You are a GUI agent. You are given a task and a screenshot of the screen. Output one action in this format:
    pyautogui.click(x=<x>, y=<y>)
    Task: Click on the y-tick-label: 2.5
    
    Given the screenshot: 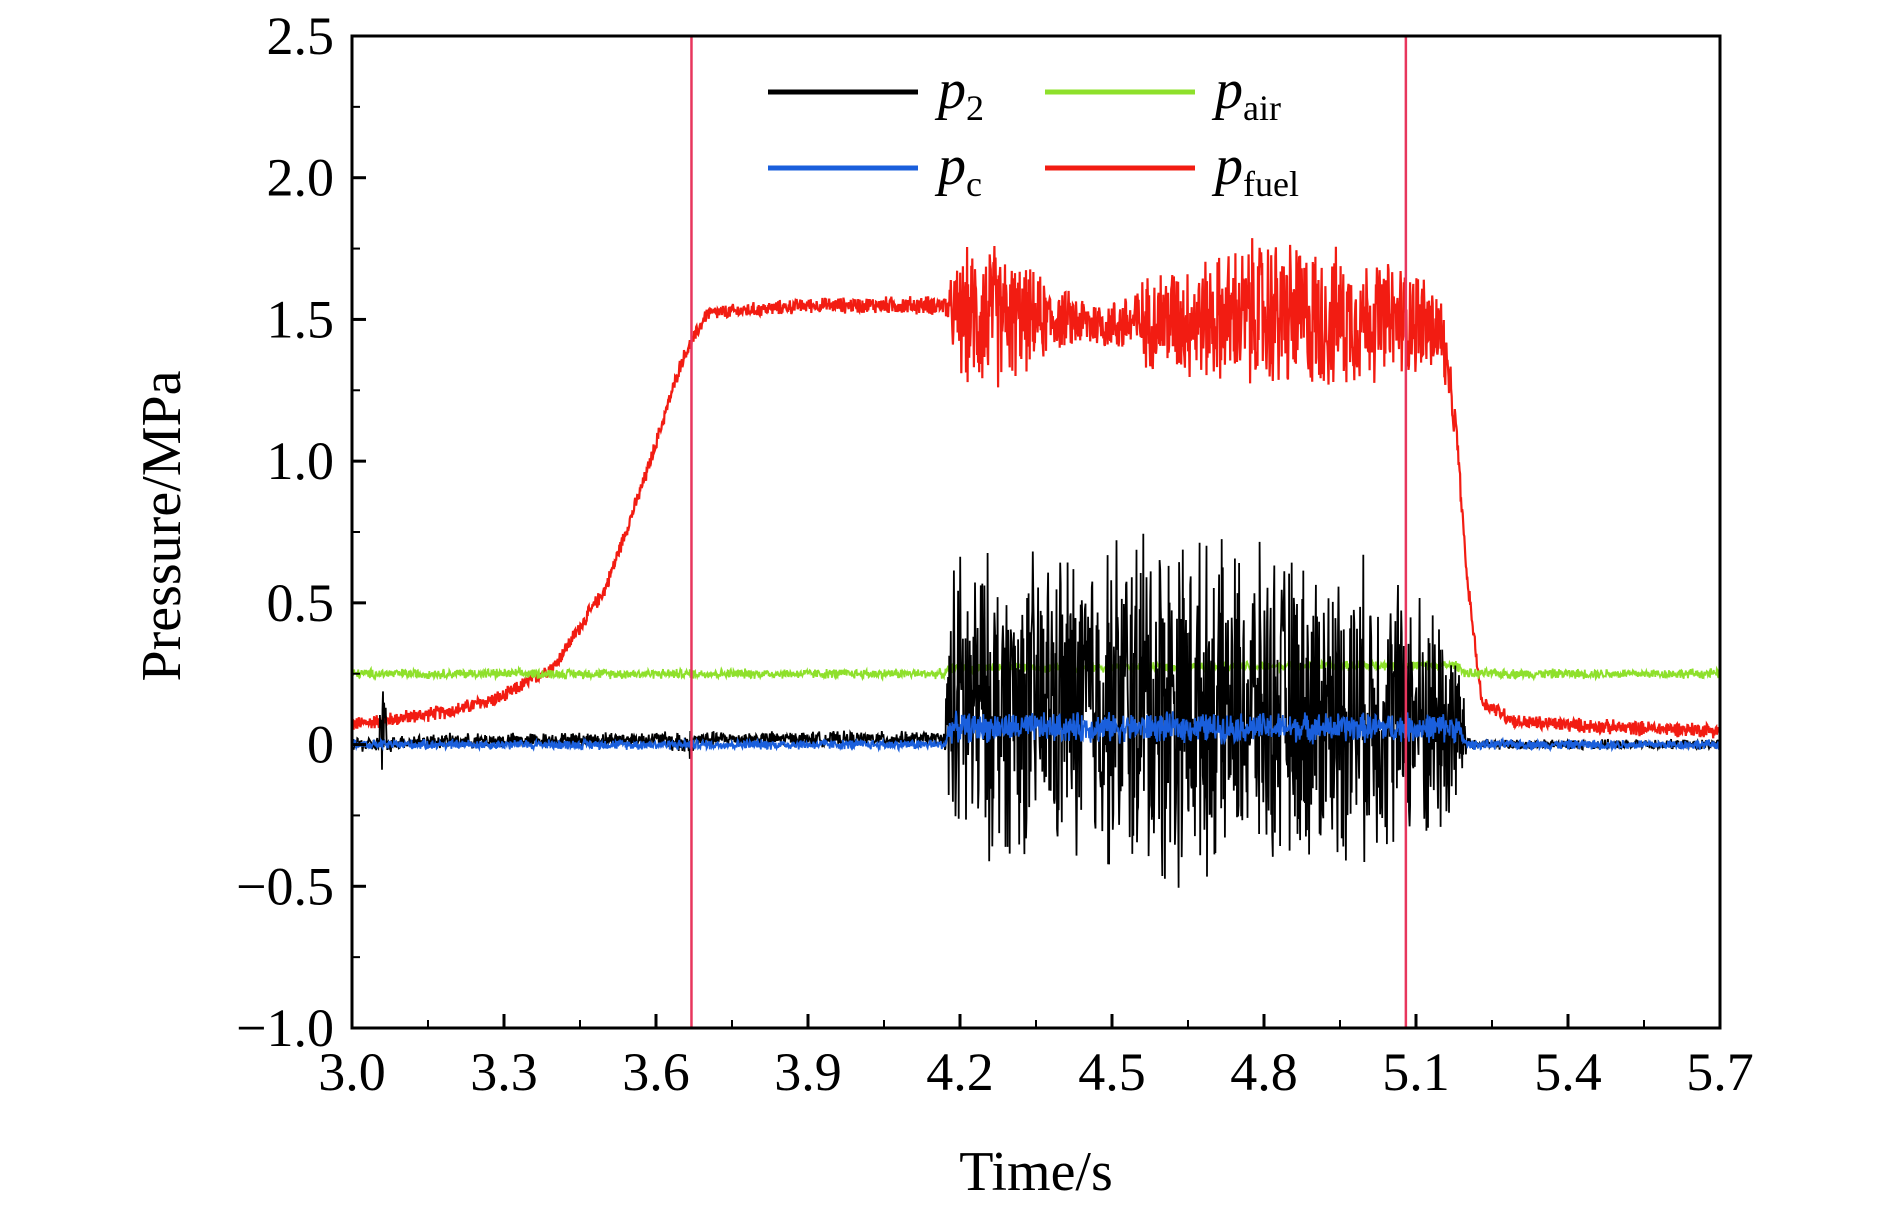 What is the action you would take?
    pyautogui.click(x=301, y=36)
    